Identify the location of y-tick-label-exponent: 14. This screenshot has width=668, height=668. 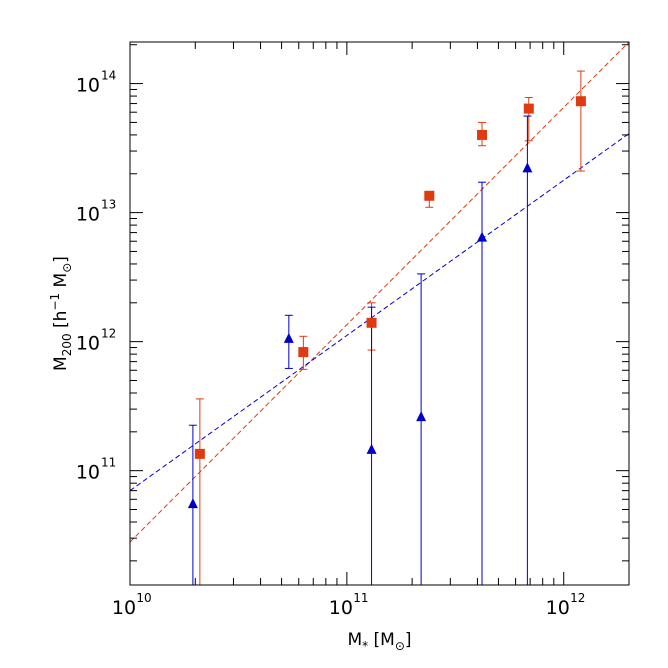
(108, 76).